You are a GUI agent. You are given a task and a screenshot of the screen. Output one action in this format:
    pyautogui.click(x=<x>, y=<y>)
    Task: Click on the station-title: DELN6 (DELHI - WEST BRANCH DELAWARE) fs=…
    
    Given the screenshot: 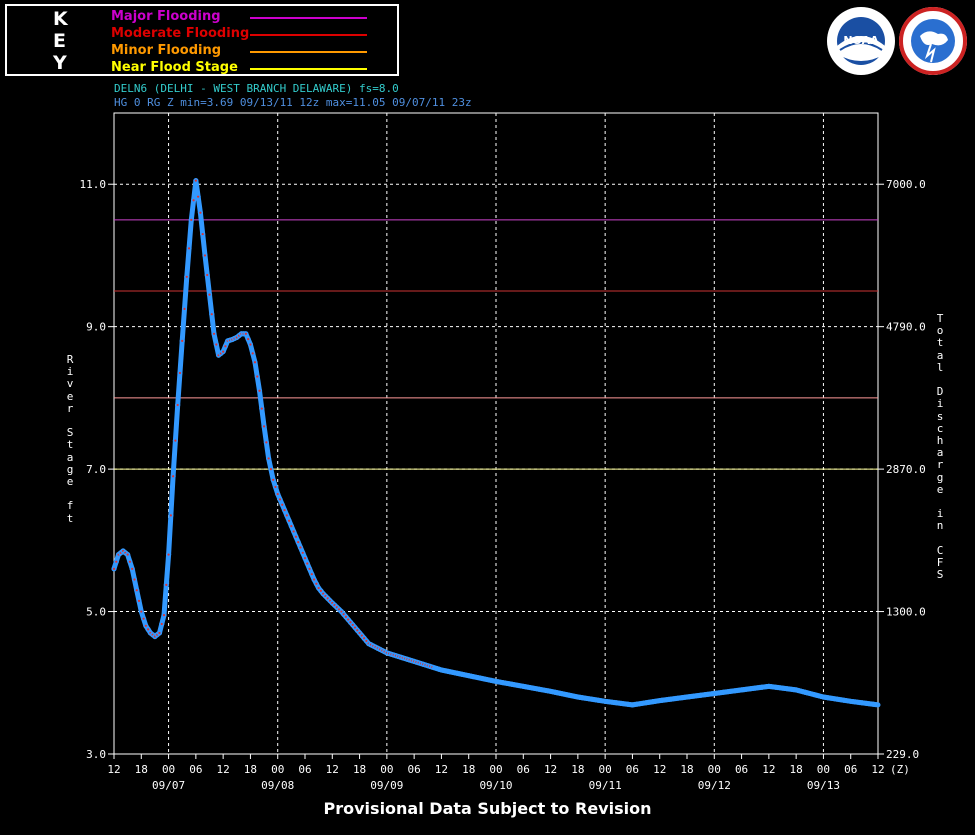 What is the action you would take?
    pyautogui.click(x=256, y=88)
    